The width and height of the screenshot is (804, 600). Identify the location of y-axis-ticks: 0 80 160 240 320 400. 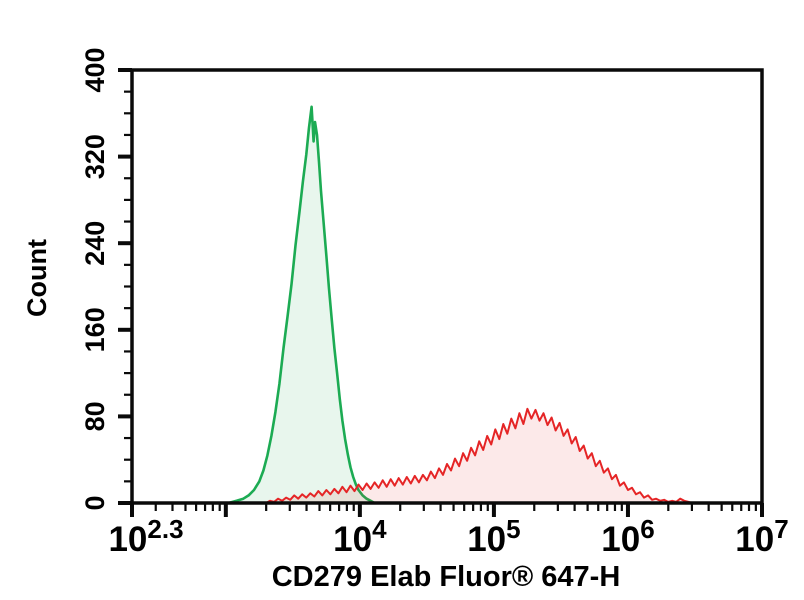
(106, 279).